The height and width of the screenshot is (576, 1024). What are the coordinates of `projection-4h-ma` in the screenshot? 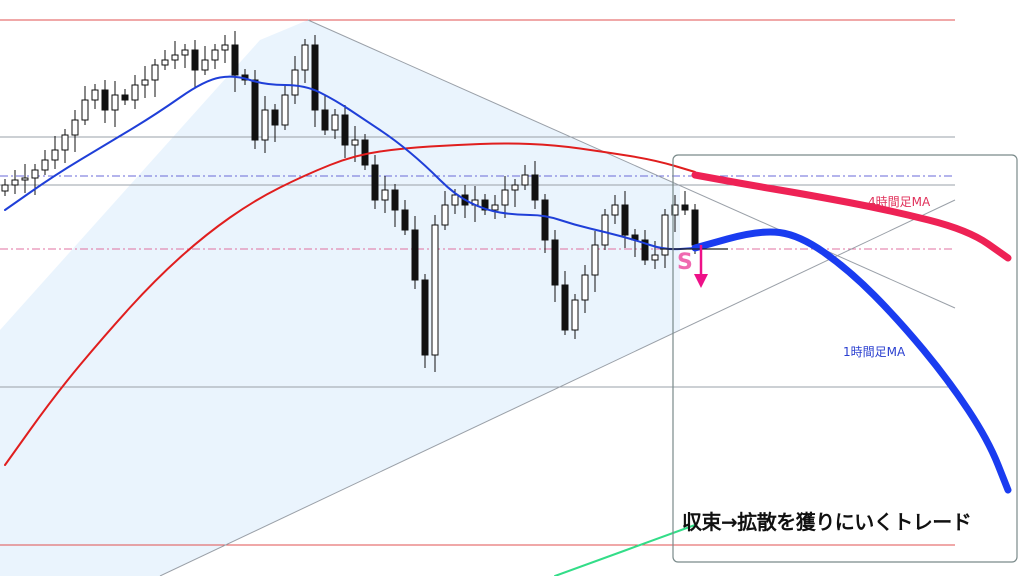 It's located at (851, 216).